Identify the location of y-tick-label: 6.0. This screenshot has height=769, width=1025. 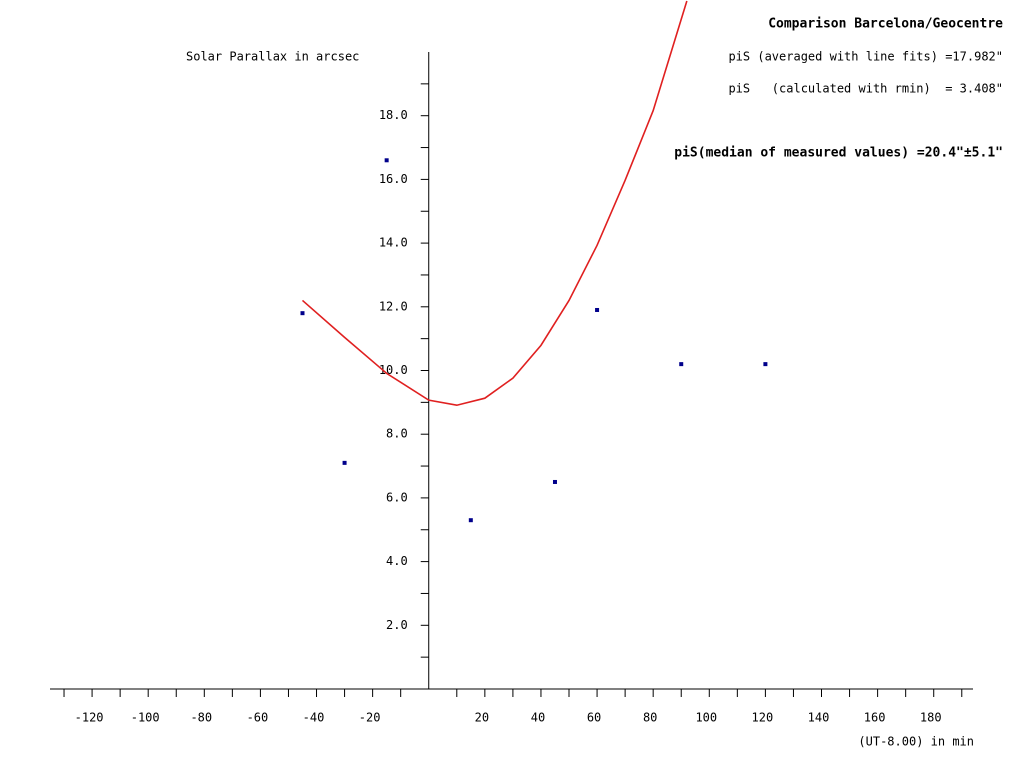
(397, 497).